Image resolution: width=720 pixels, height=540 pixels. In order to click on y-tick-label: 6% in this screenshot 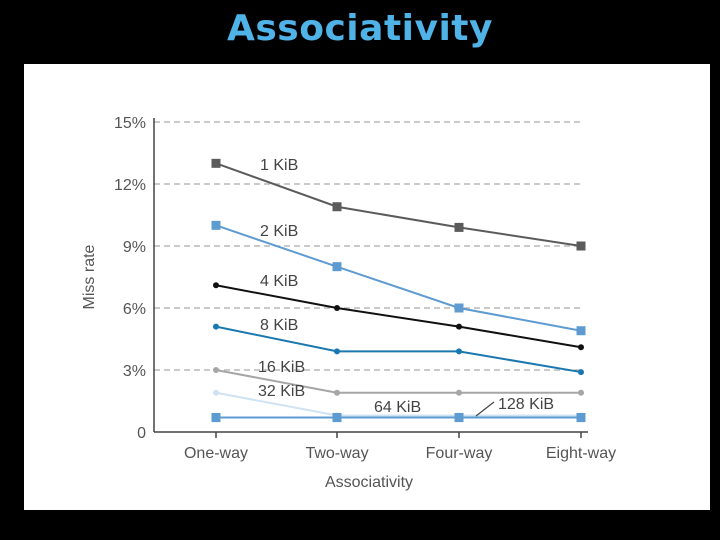, I will do `click(134, 309)`.